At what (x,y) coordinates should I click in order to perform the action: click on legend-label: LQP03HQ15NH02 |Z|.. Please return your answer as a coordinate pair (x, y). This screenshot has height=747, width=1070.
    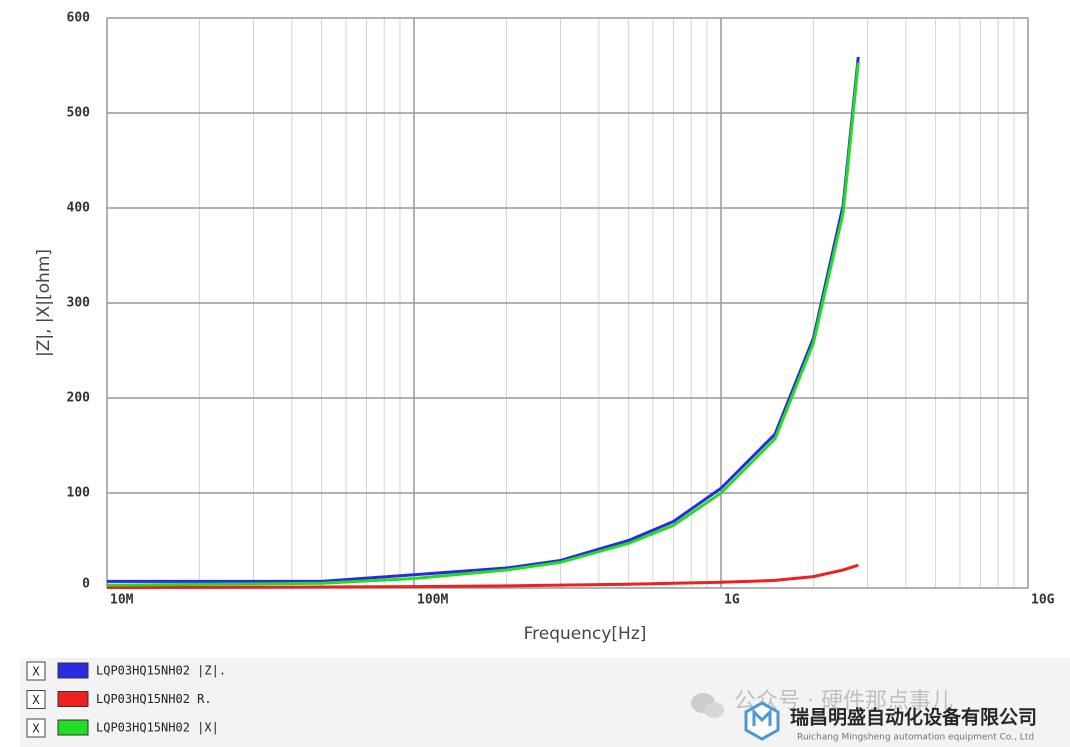
    Looking at the image, I should click on (161, 671).